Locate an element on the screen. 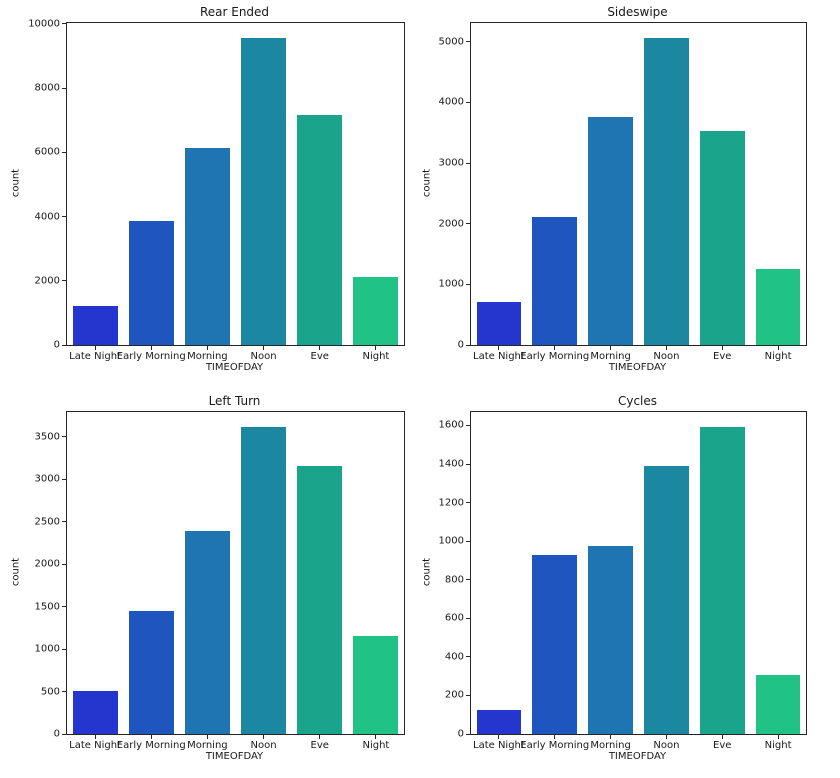 This screenshot has height=778, width=840. y-tick-label: 2500 is located at coordinates (47, 522).